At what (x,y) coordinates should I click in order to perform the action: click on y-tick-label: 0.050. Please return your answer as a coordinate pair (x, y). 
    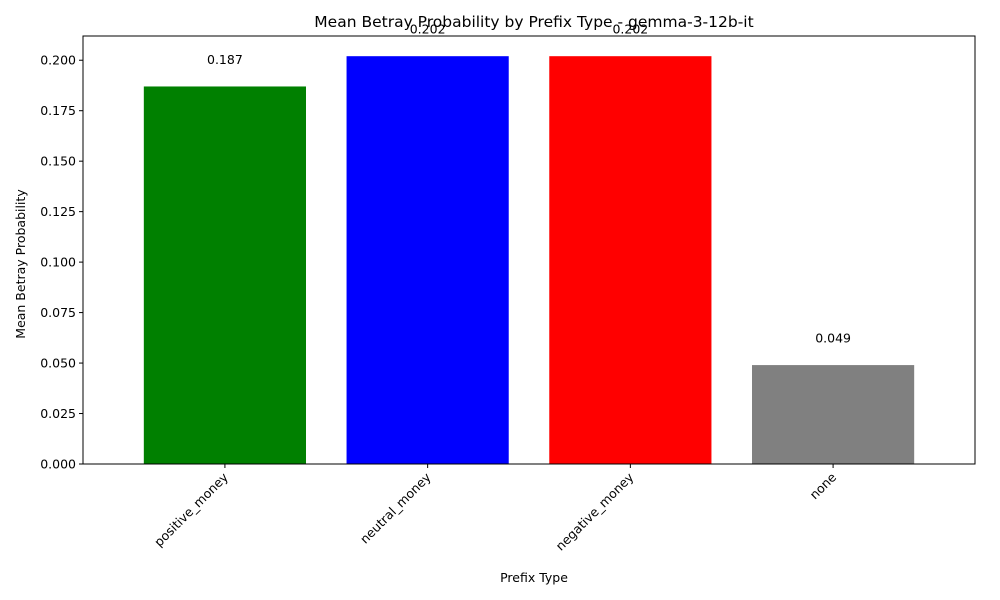
    Looking at the image, I should click on (58, 363).